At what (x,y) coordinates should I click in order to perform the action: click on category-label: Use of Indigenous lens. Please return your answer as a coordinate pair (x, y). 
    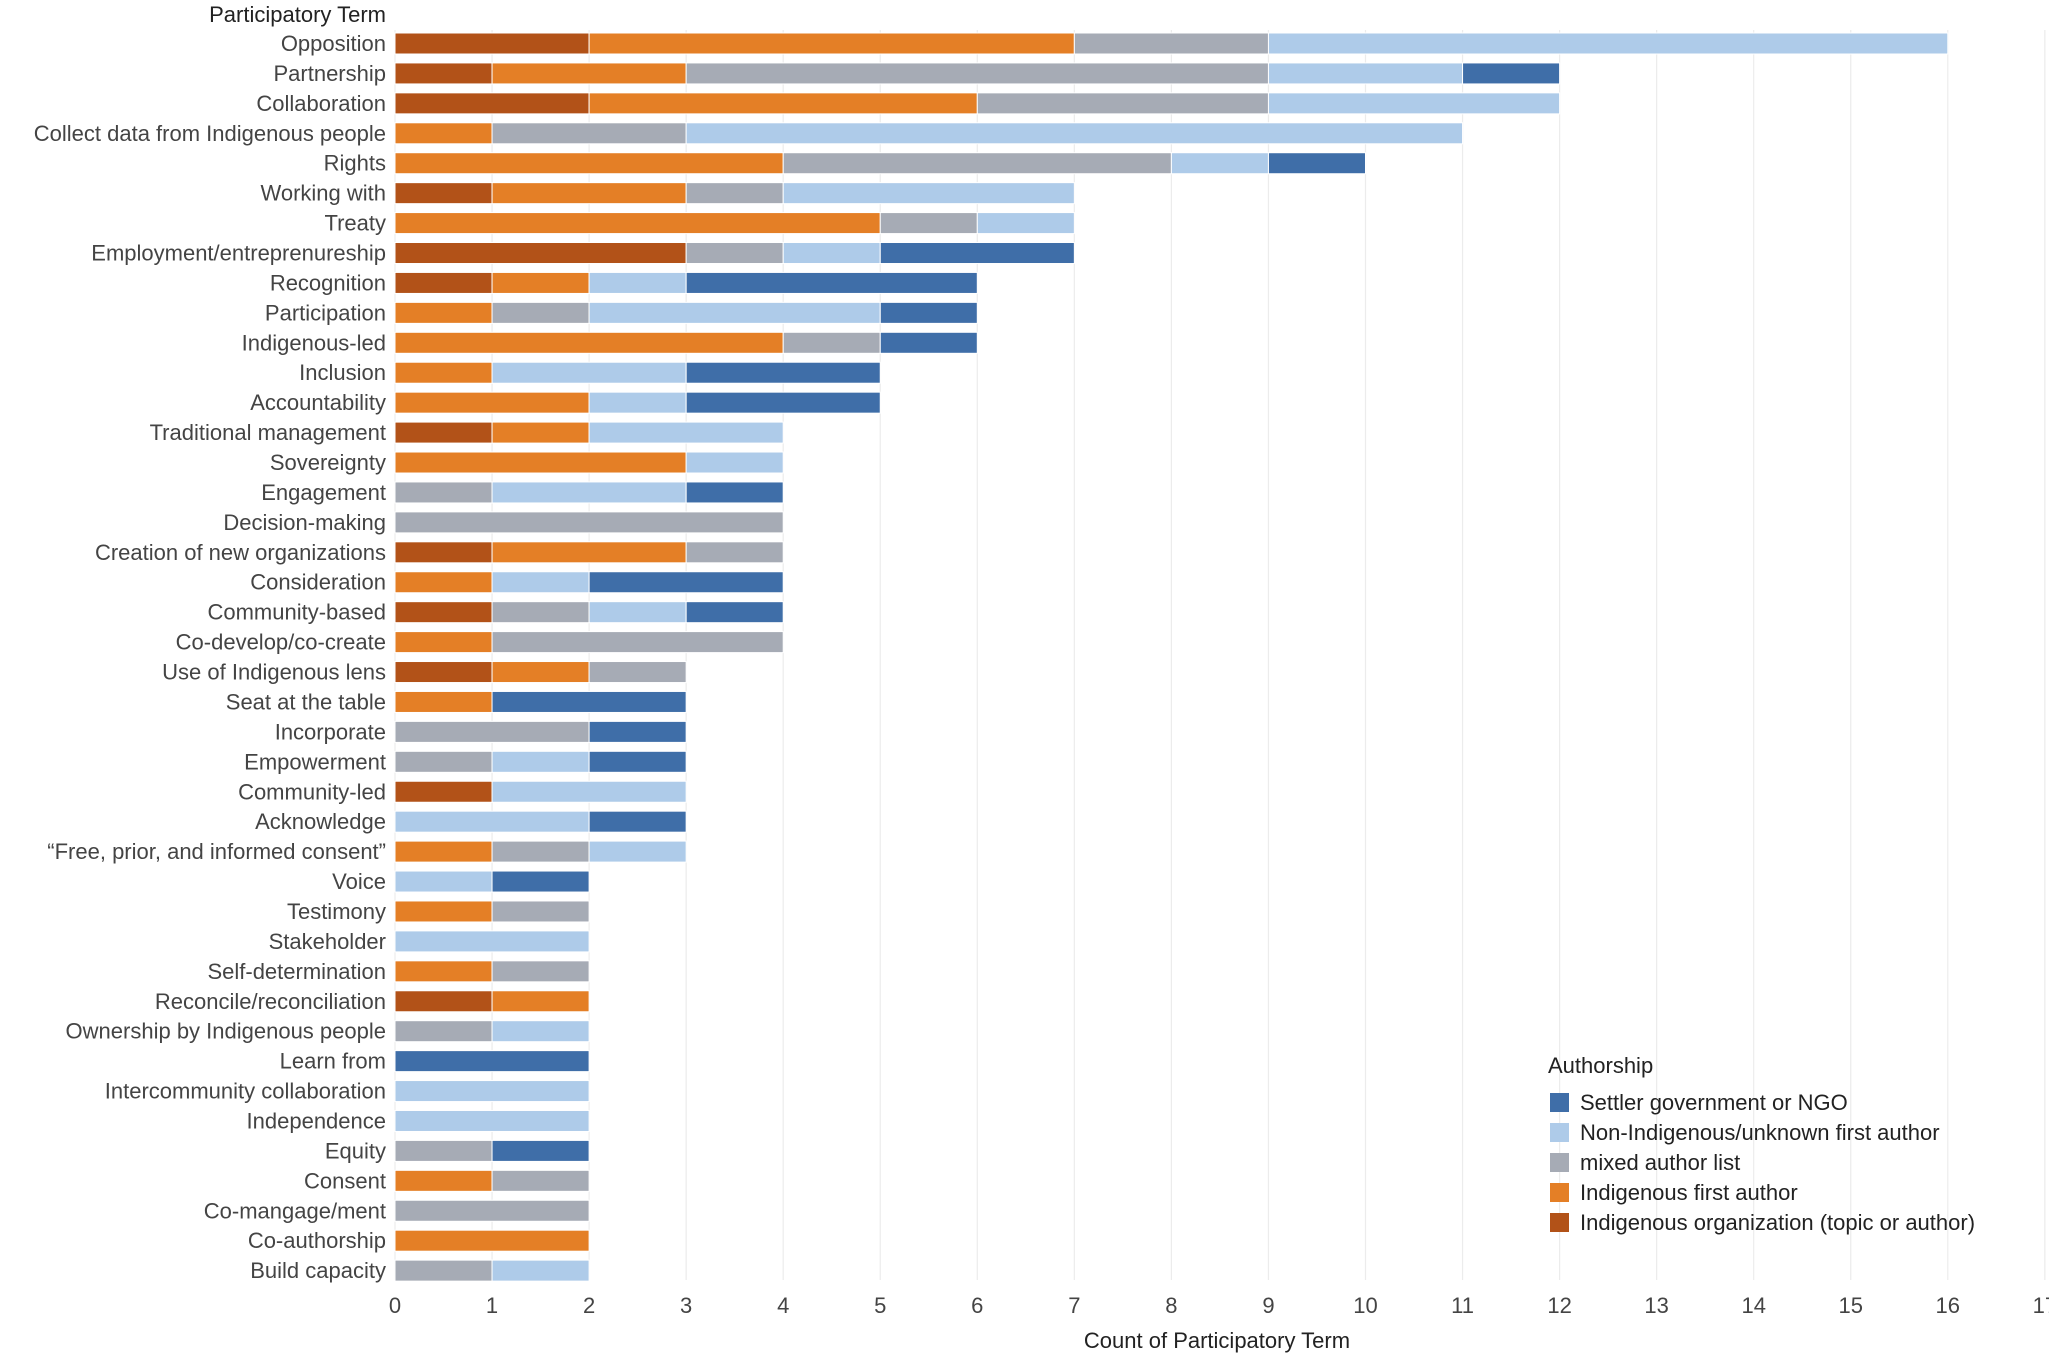
    Looking at the image, I should click on (274, 672).